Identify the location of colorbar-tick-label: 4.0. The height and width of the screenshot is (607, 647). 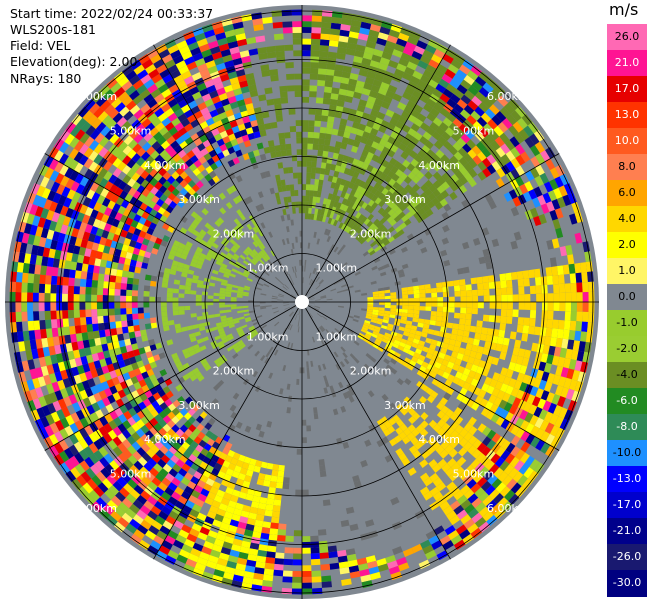
(627, 218).